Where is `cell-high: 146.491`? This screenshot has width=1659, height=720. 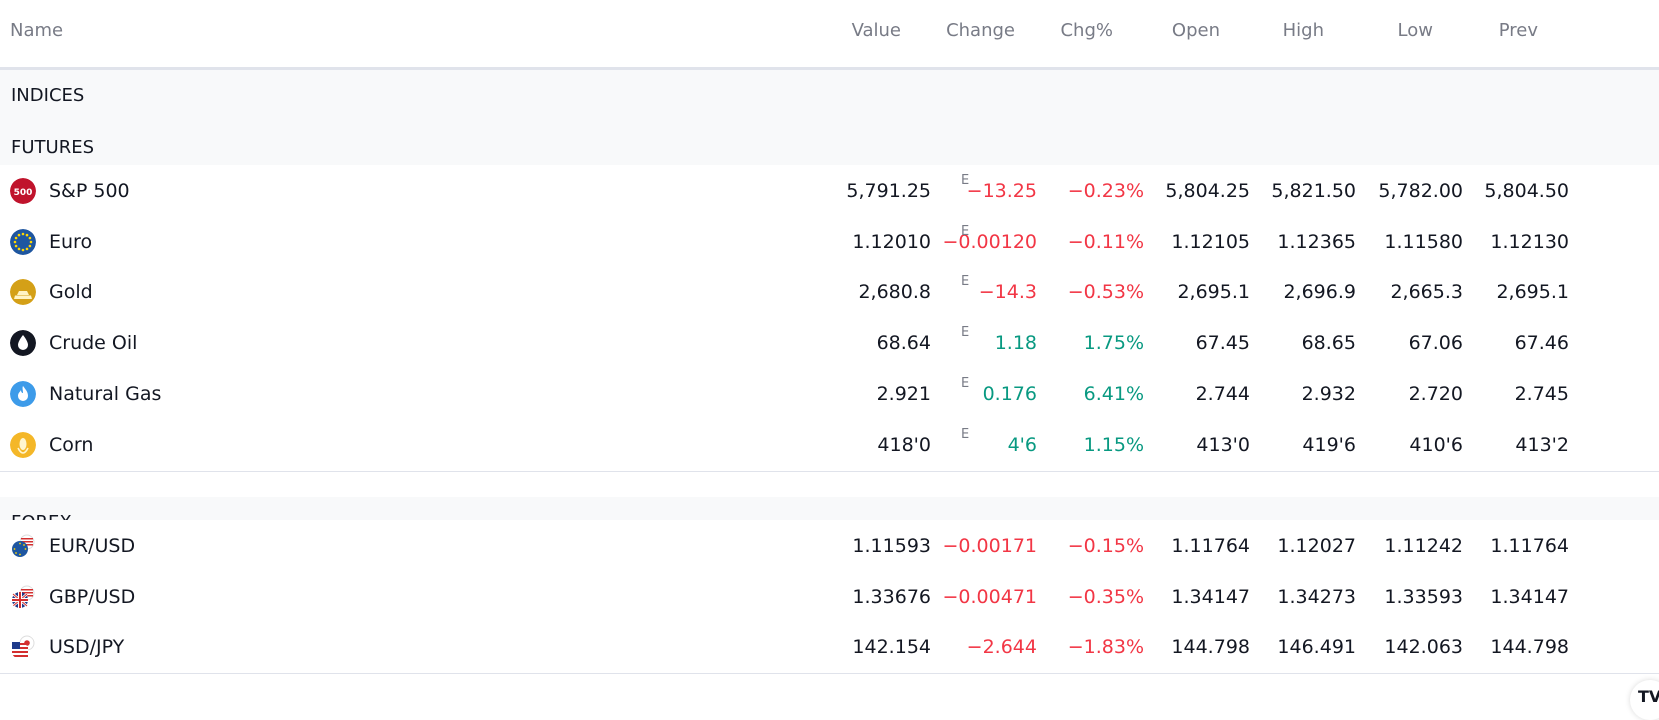
cell-high: 146.491 is located at coordinates (1316, 647).